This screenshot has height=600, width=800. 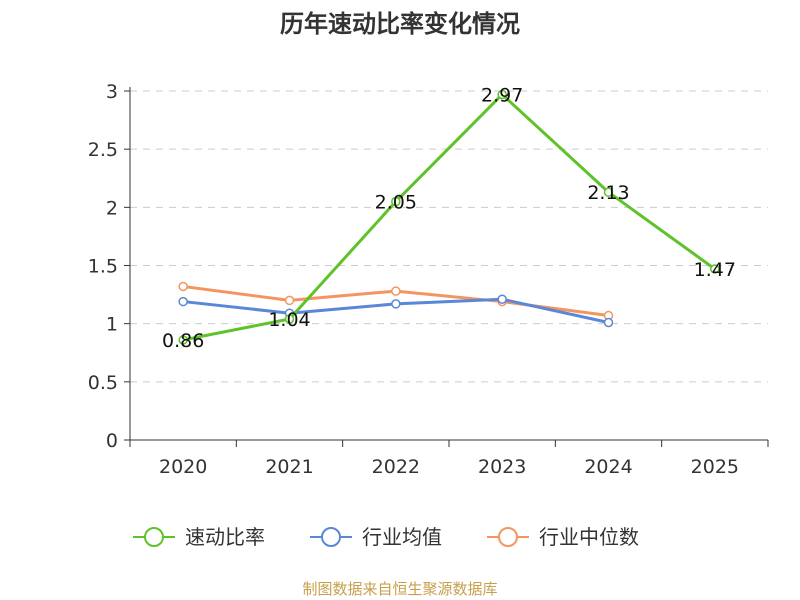 I want to click on y-tick-label: 2, so click(x=112, y=208).